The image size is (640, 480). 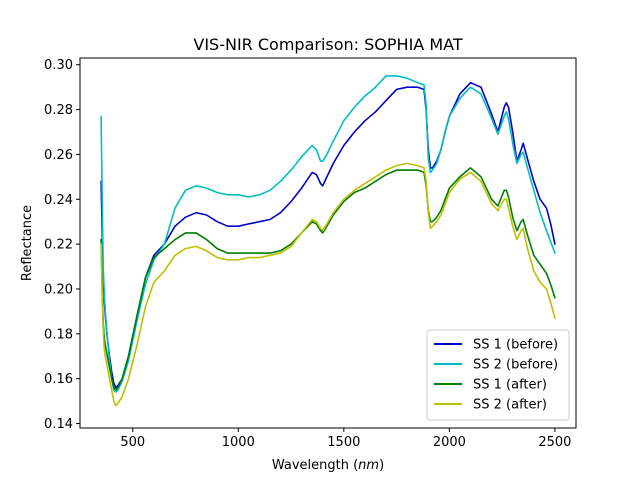 I want to click on y-axis-title: Reflectance, so click(x=27, y=243).